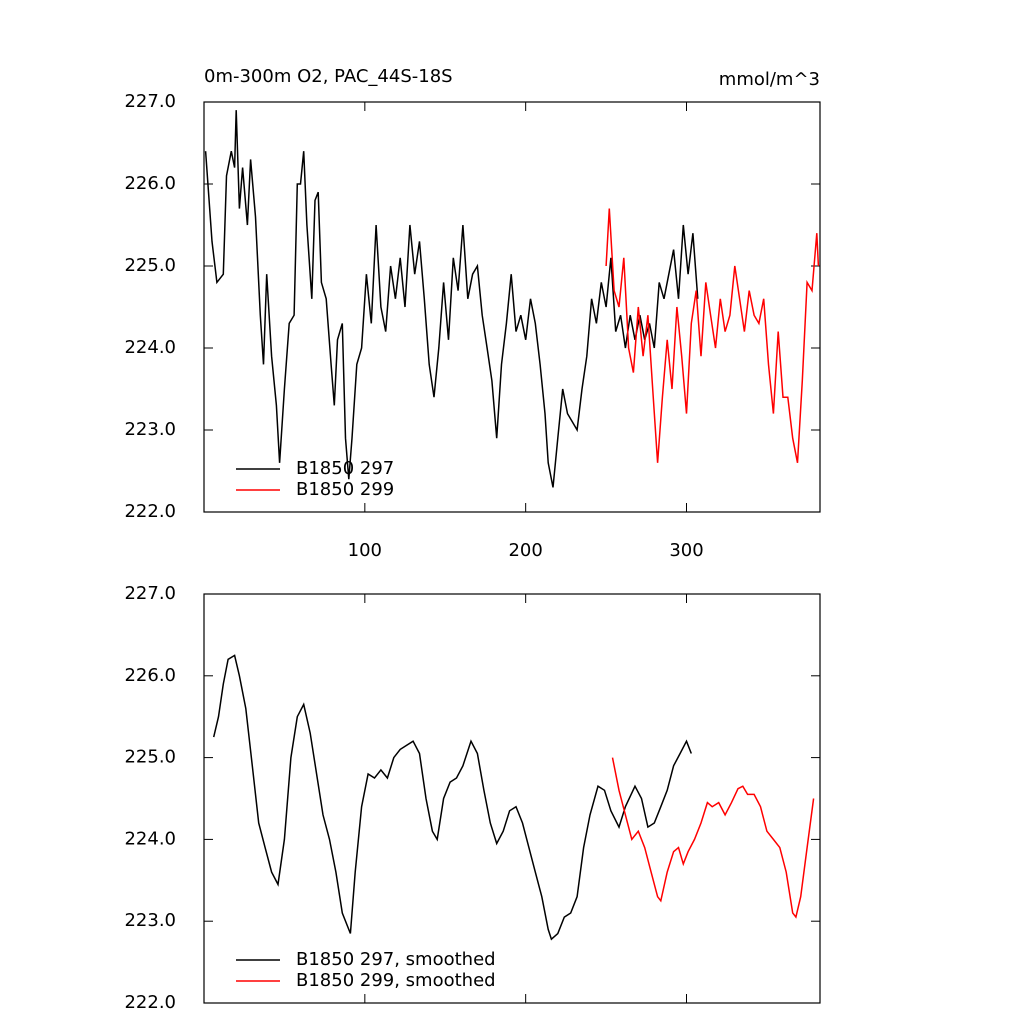  I want to click on chart-title: 0m-300m O2, PAC_44S-18S, so click(328, 76).